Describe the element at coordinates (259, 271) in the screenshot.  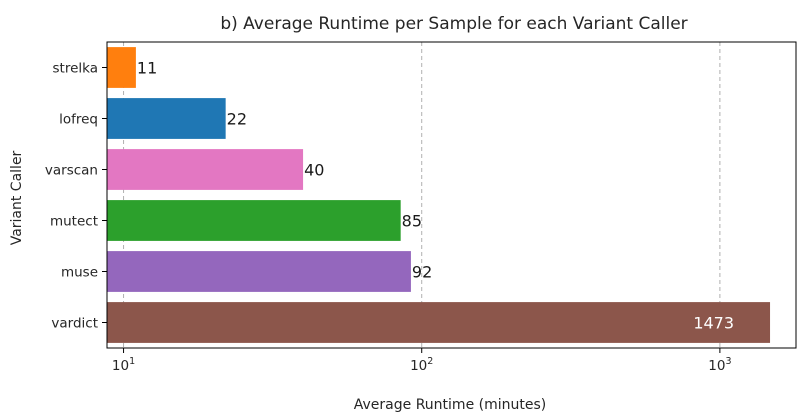
I see `bar-muse` at that location.